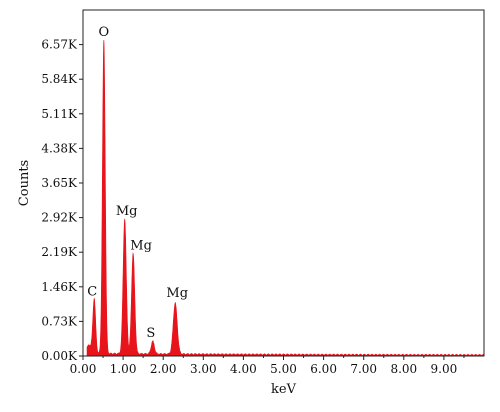 Image resolution: width=500 pixels, height=412 pixels. I want to click on x-tick-label: 5.00, so click(283, 369).